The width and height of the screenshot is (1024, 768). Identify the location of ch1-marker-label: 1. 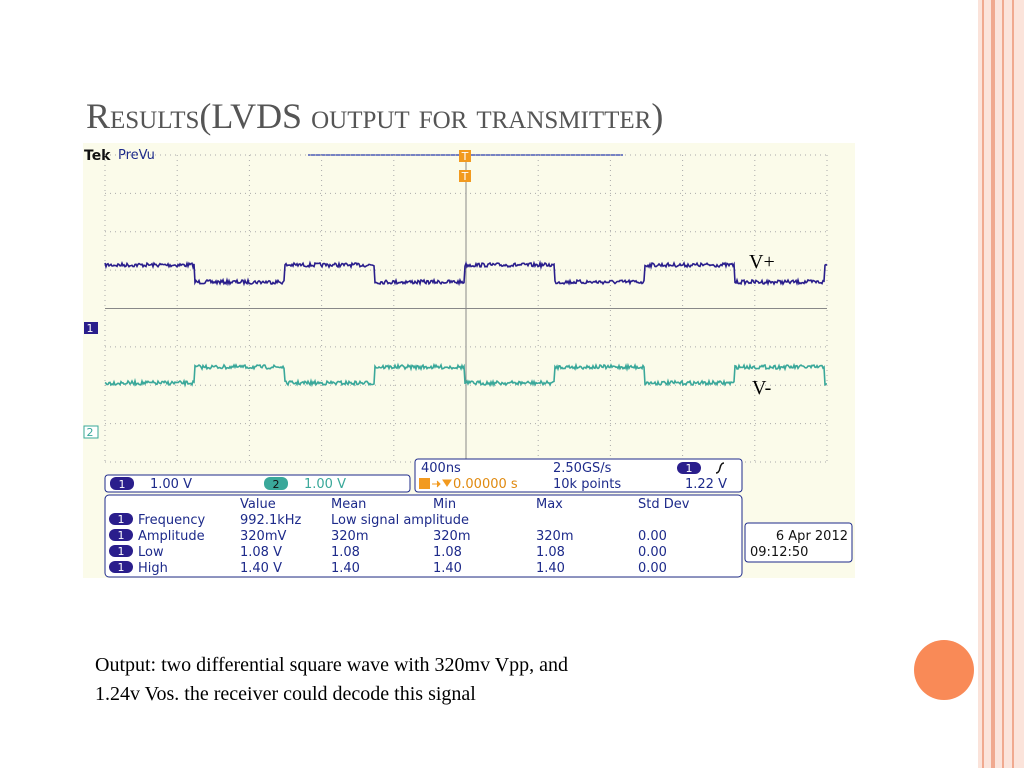
(90, 328).